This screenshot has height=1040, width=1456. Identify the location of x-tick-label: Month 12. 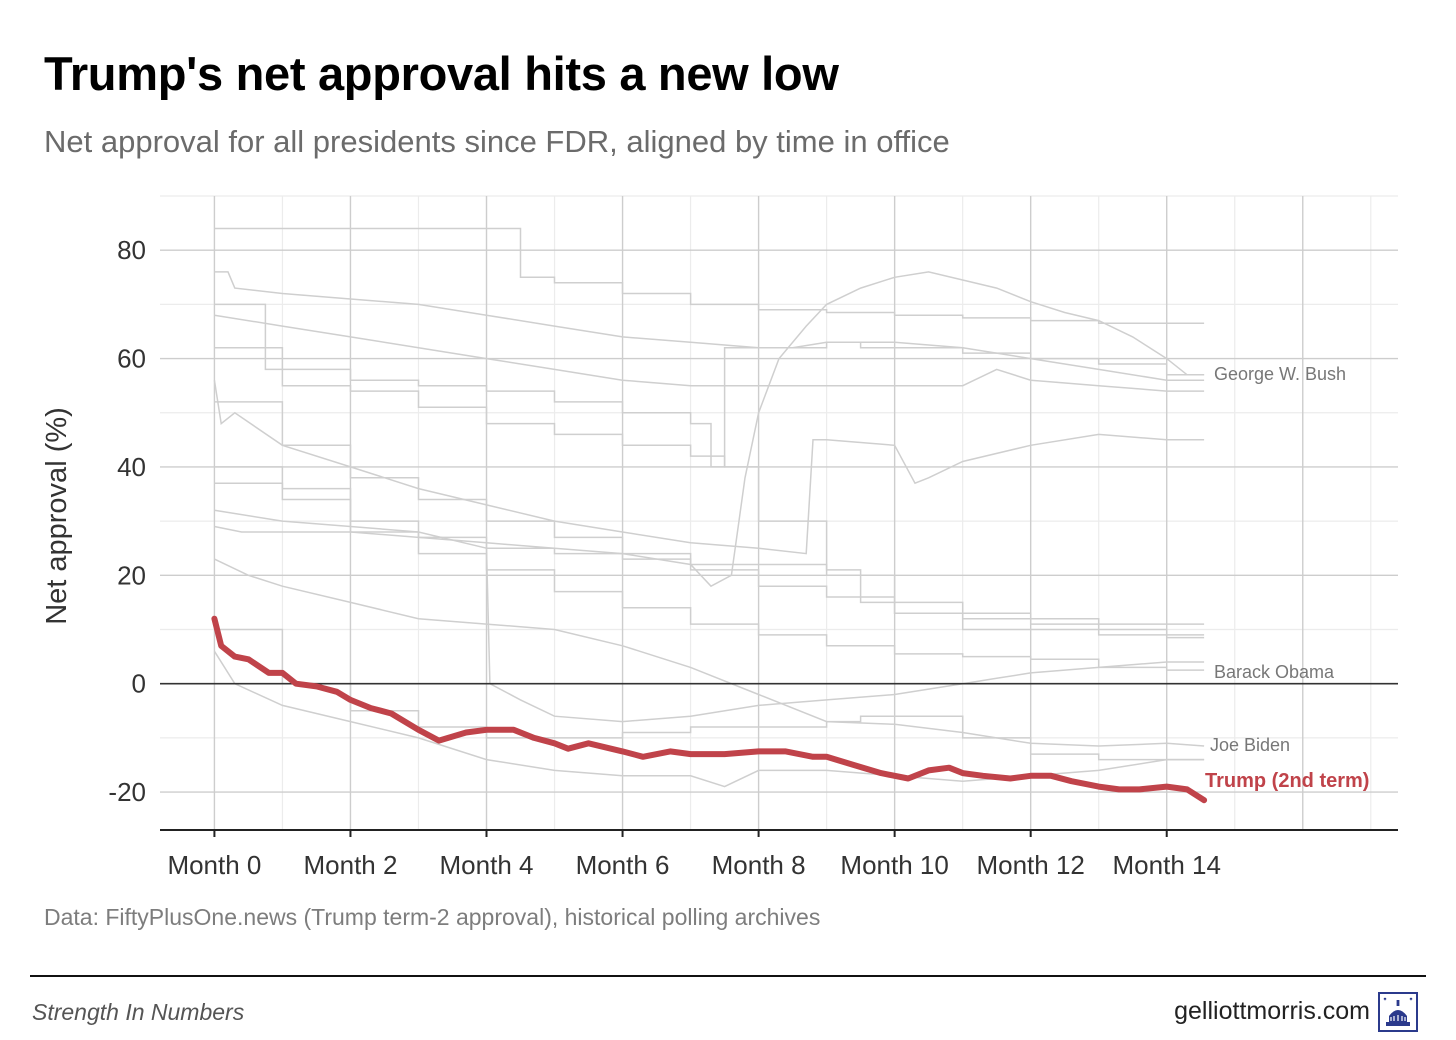
(1030, 865).